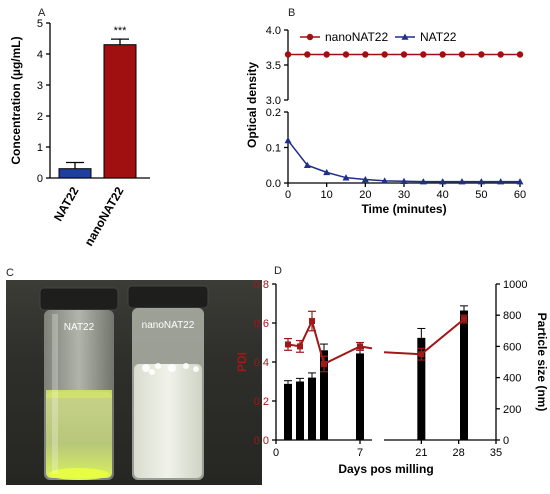 The width and height of the screenshot is (550, 494). What do you see at coordinates (273, 113) in the screenshot?
I see `y-tick-label: 0.2` at bounding box center [273, 113].